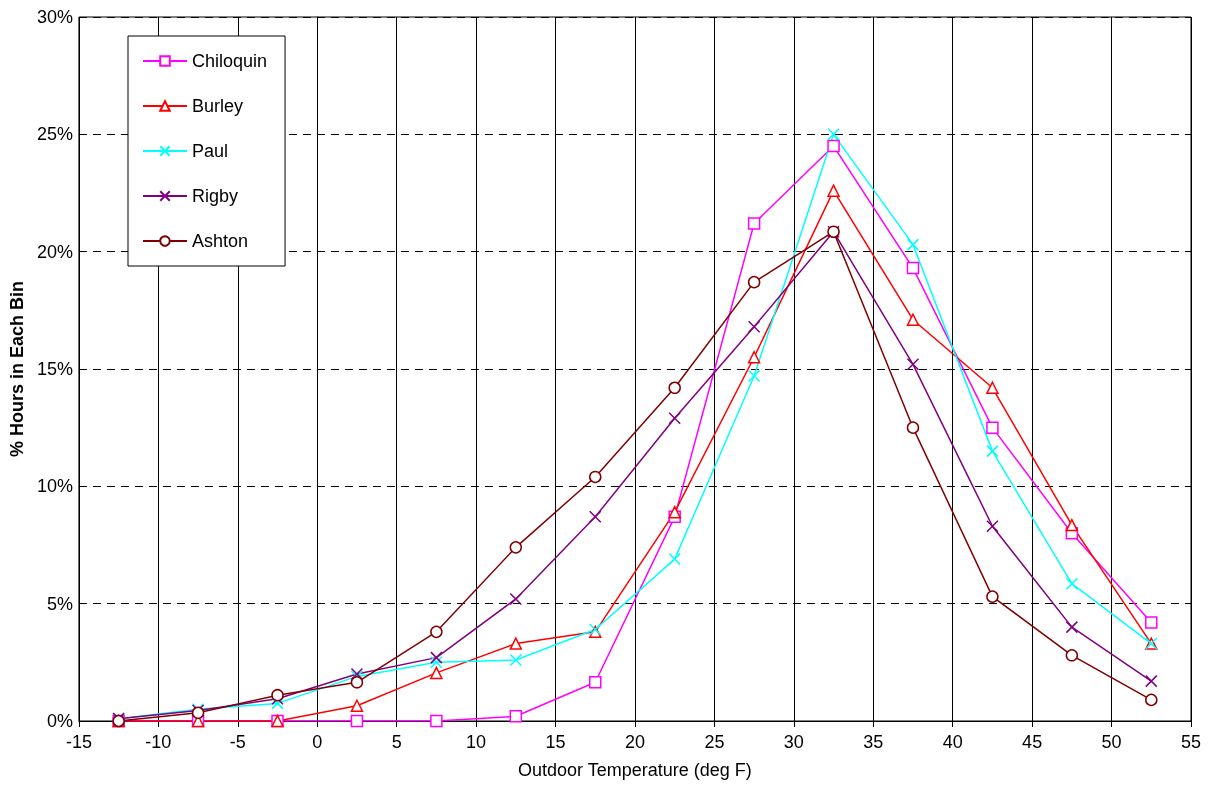 The height and width of the screenshot is (802, 1213). What do you see at coordinates (230, 61) in the screenshot?
I see `legend-label: Chiloquin` at bounding box center [230, 61].